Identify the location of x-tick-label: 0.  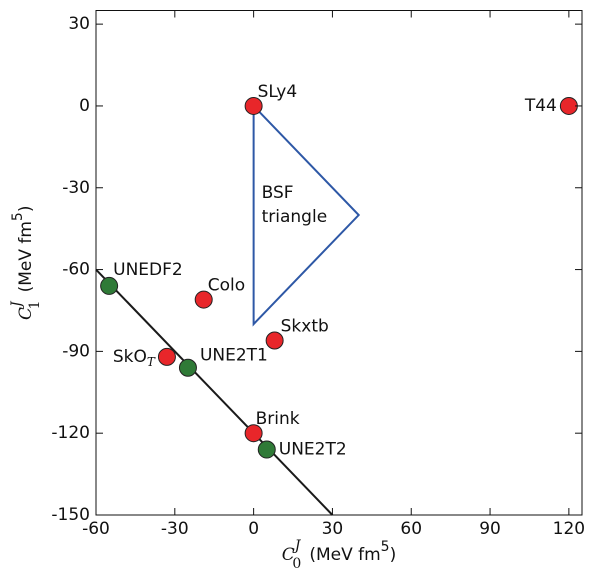
(253, 529).